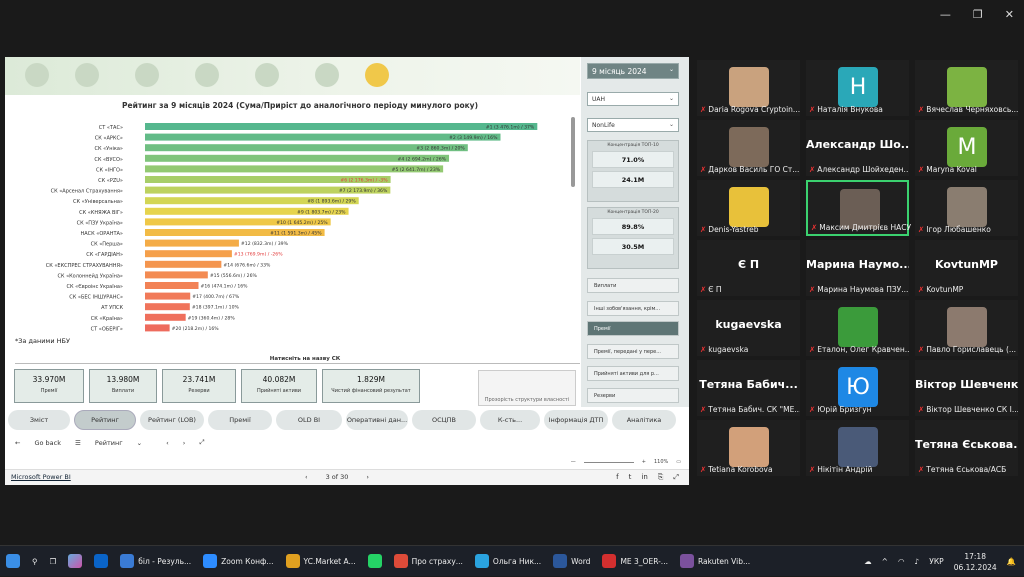  What do you see at coordinates (608, 462) in the screenshot?
I see `zoom-slider` at bounding box center [608, 462].